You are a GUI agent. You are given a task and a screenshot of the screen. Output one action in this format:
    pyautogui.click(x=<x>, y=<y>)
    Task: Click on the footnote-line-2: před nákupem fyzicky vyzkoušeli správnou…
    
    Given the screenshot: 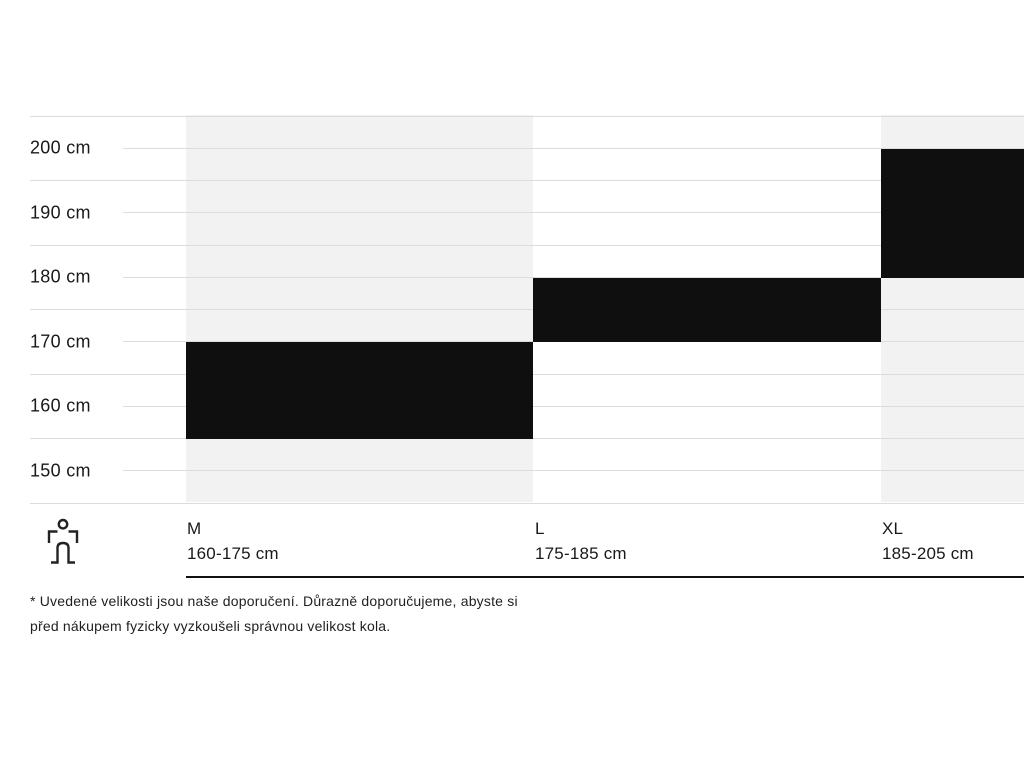 What is the action you would take?
    pyautogui.click(x=210, y=626)
    